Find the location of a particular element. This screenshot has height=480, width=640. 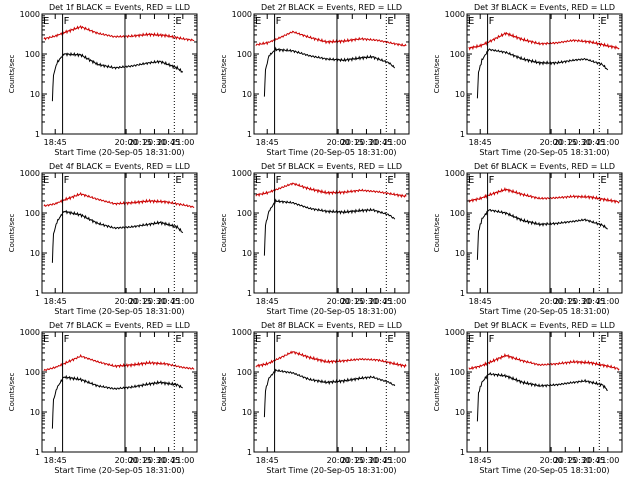

chart-title: Det 7f BLACK = Events, RED = LLD is located at coordinates (119, 325).